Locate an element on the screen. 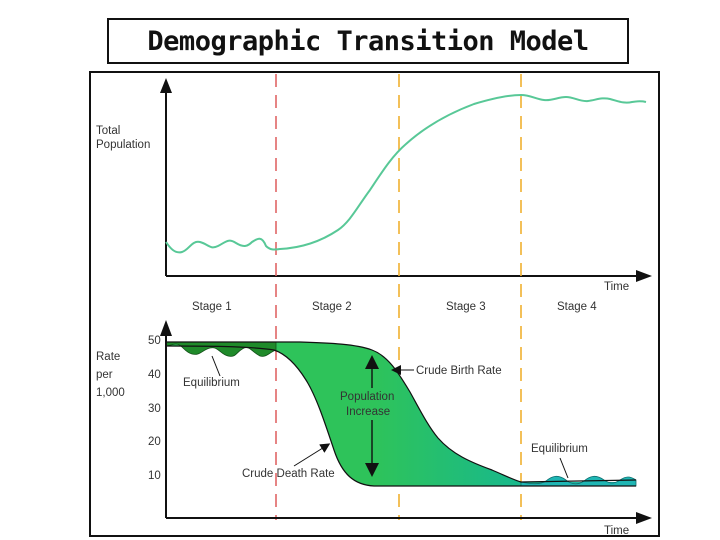 The height and width of the screenshot is (540, 720). y-tick-10: 10 is located at coordinates (154, 476).